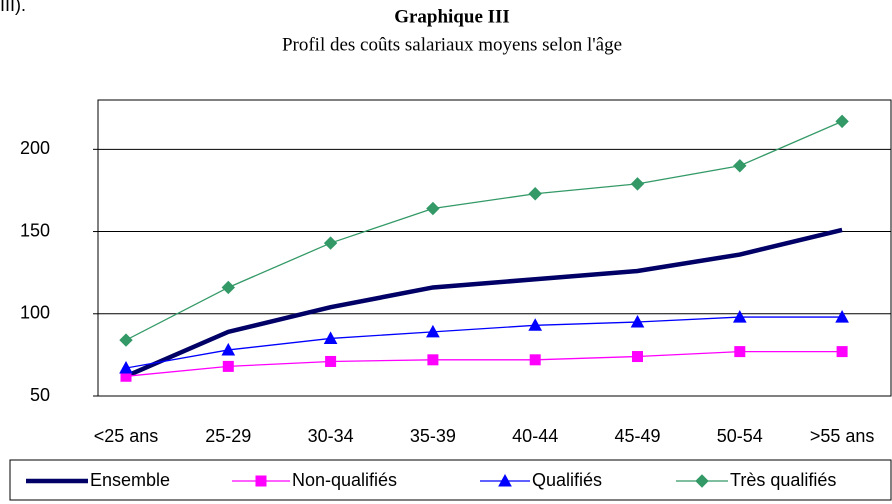 This screenshot has width=892, height=504. What do you see at coordinates (13, 7) in the screenshot?
I see `header-fragment: III).` at bounding box center [13, 7].